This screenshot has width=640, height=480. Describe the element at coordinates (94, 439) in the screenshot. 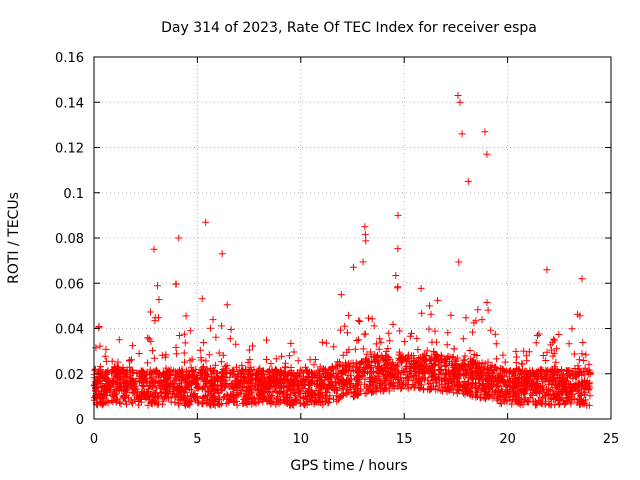

I see `x-tick-label: 0` at that location.